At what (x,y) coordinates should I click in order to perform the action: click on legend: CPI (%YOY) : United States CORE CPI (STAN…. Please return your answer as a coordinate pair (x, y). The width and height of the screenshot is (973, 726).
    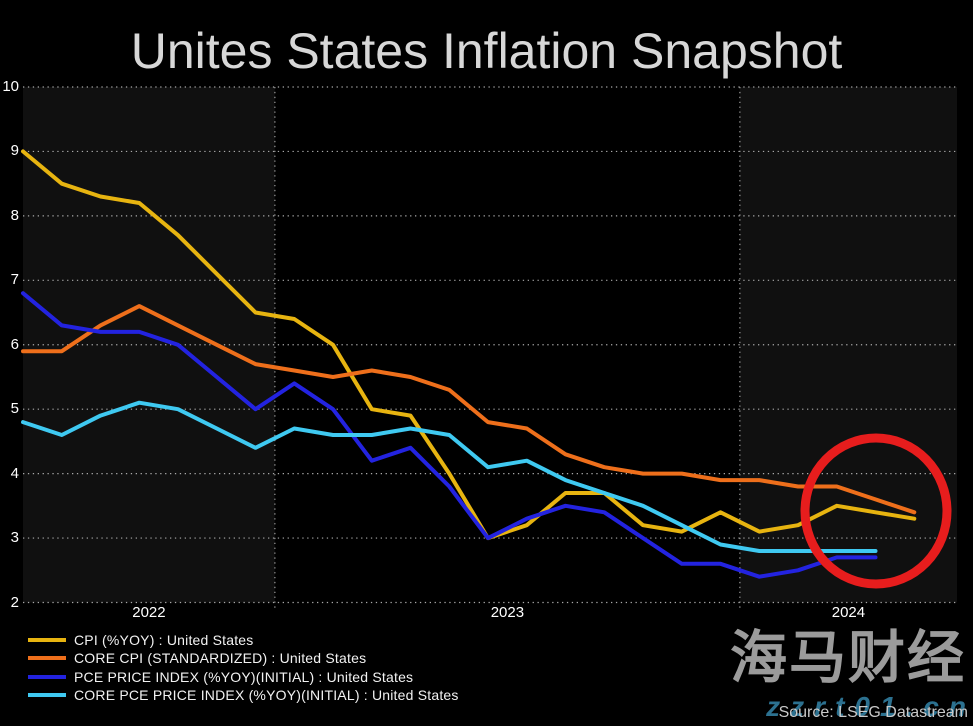
    Looking at the image, I should click on (243, 667).